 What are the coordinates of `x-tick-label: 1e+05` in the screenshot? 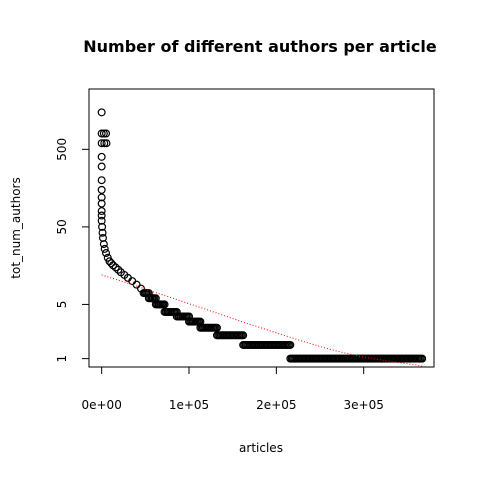 It's located at (189, 405).